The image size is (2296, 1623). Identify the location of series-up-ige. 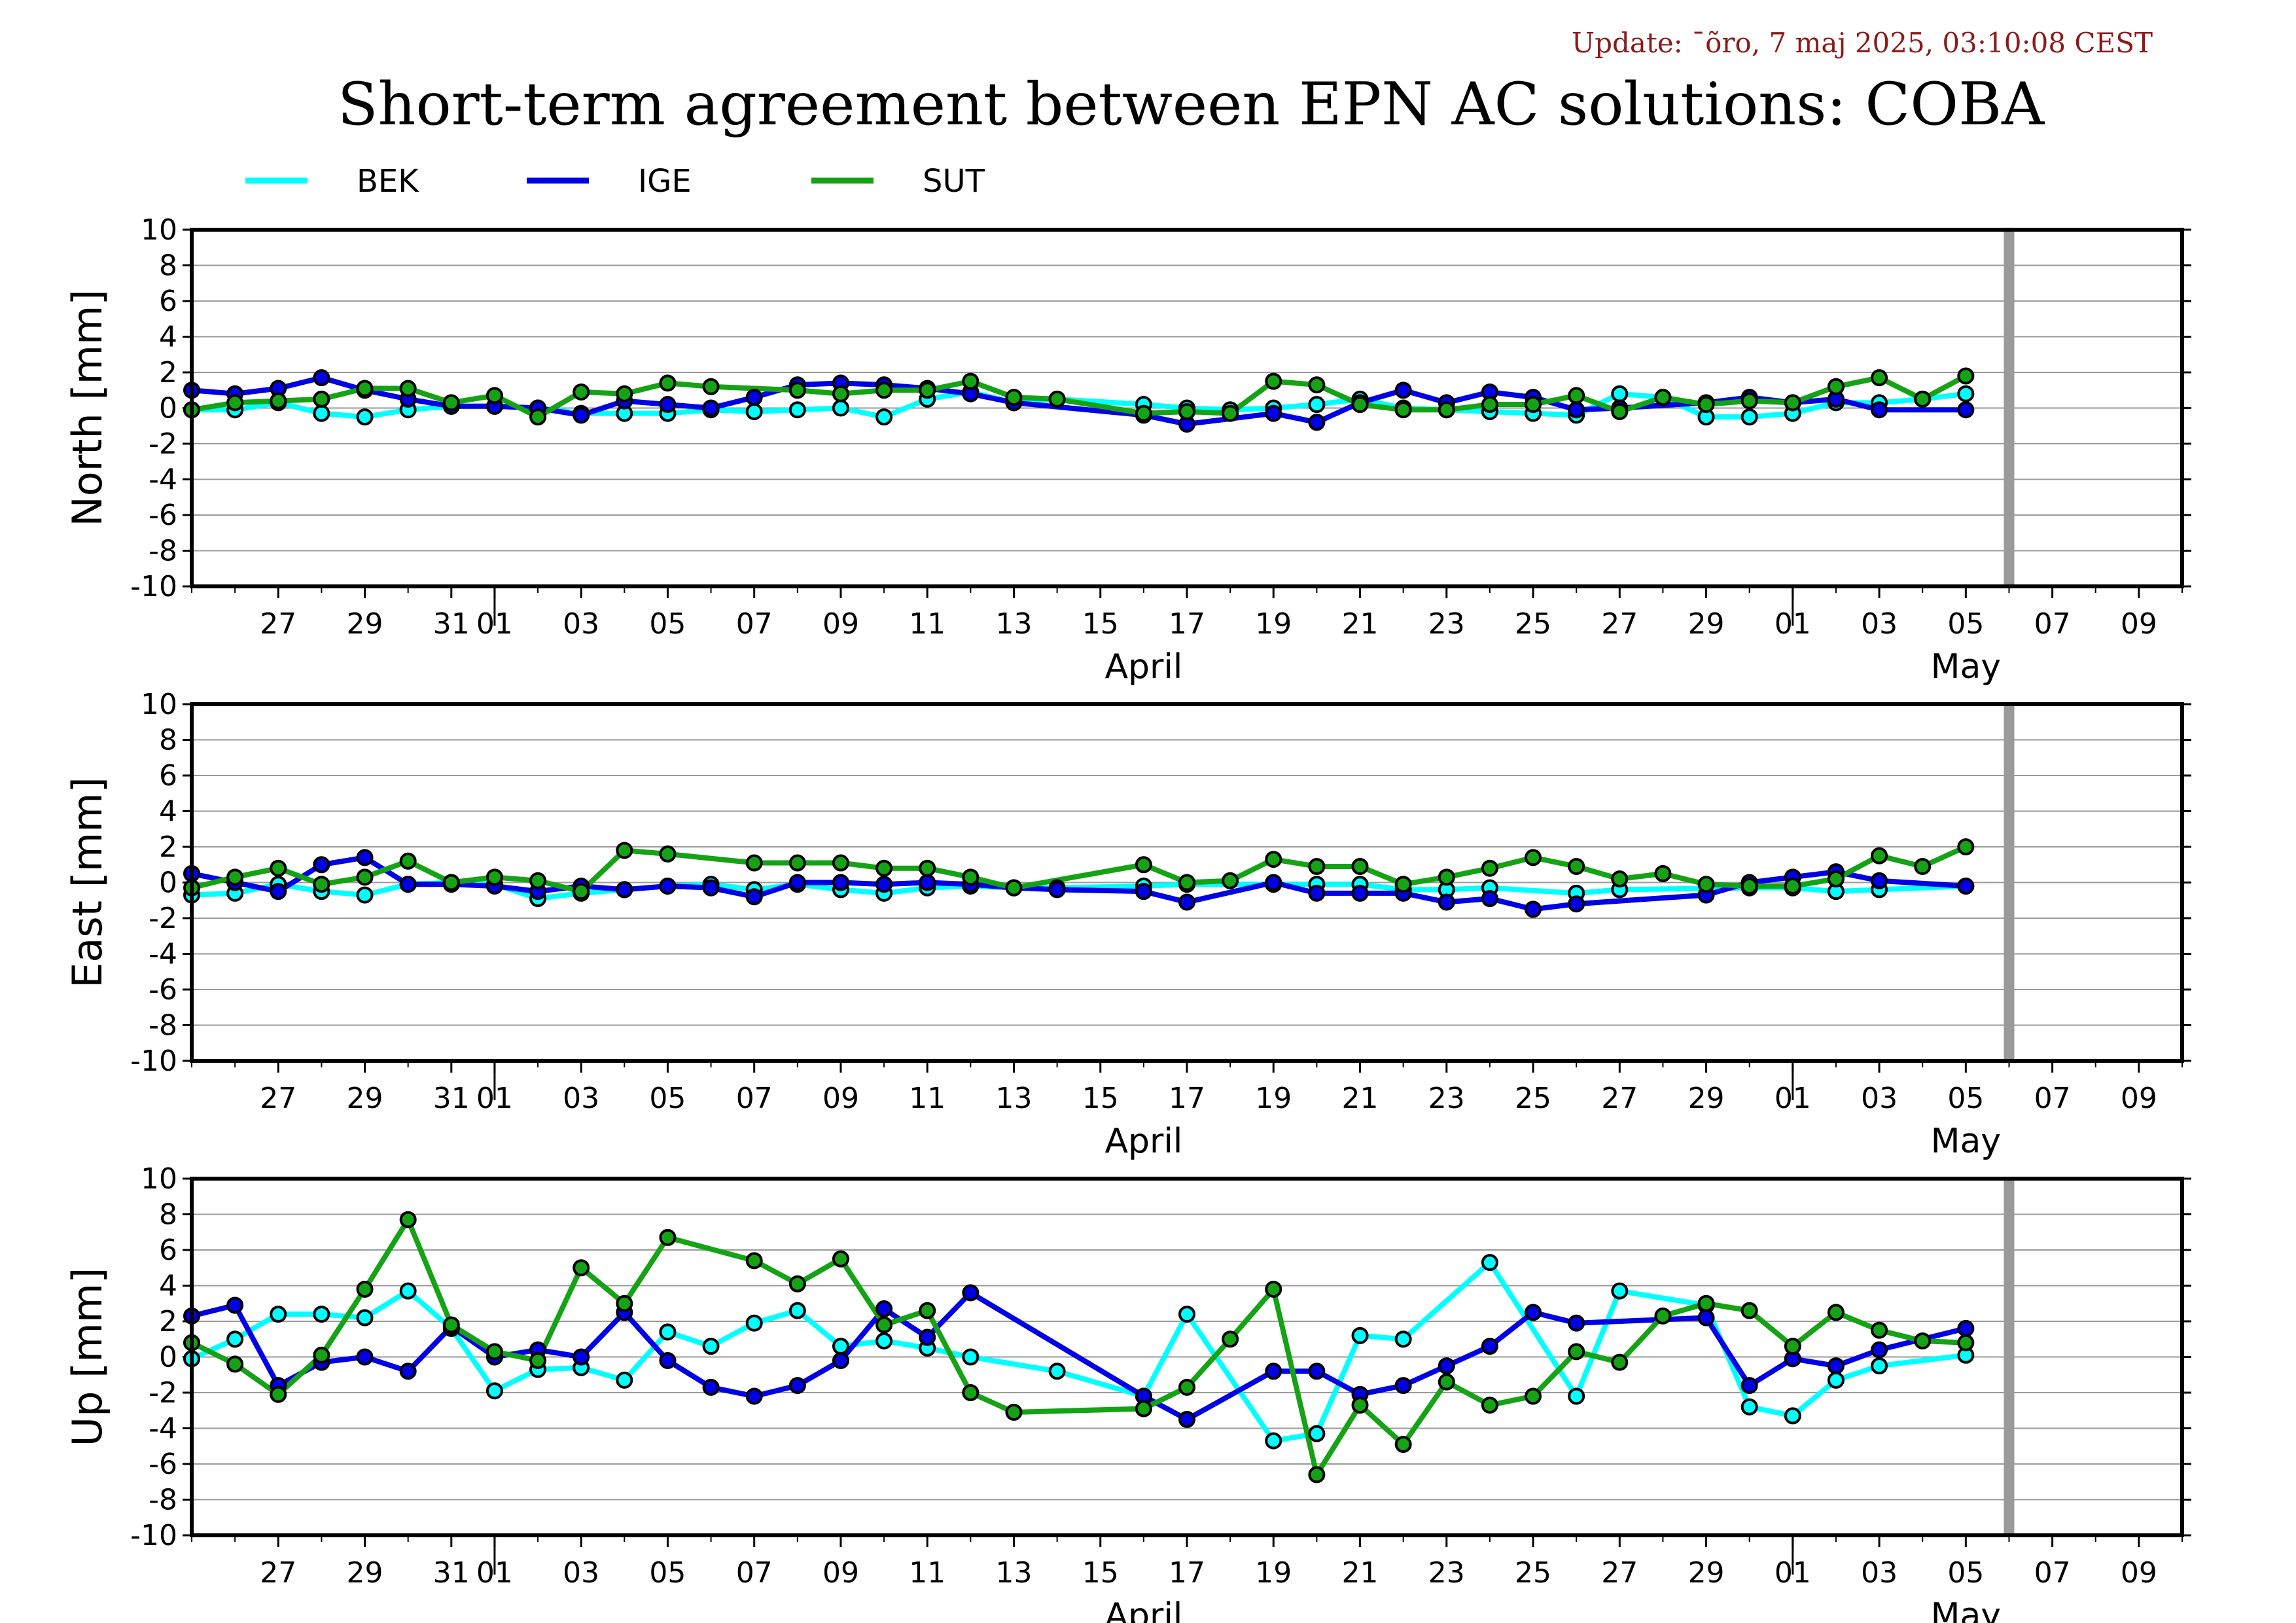
(1079, 1356).